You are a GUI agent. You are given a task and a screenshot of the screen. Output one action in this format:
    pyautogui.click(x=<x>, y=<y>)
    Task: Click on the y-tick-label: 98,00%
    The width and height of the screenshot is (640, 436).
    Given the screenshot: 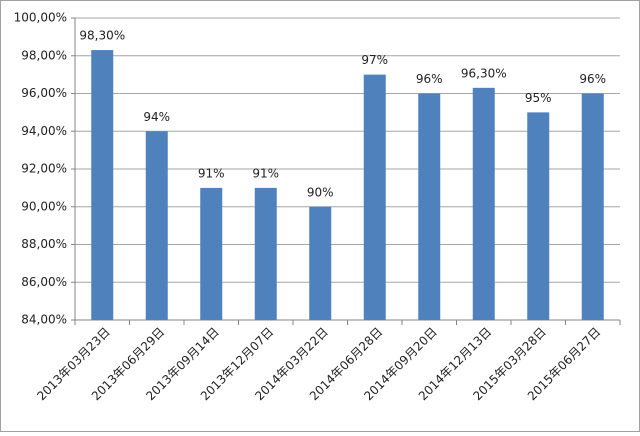 What is the action you would take?
    pyautogui.click(x=44, y=55)
    